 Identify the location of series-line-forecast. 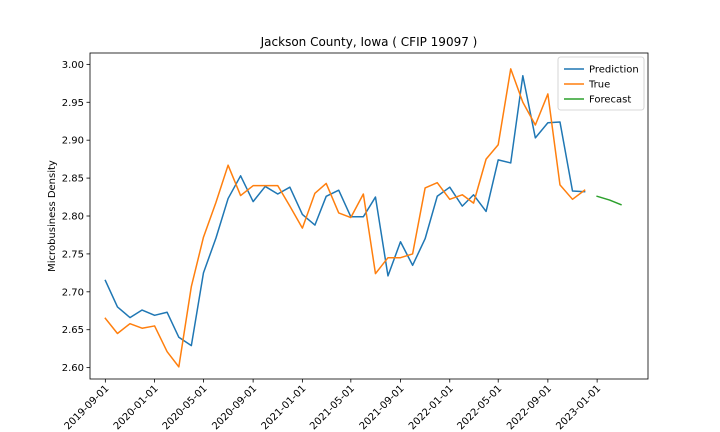
(609, 200).